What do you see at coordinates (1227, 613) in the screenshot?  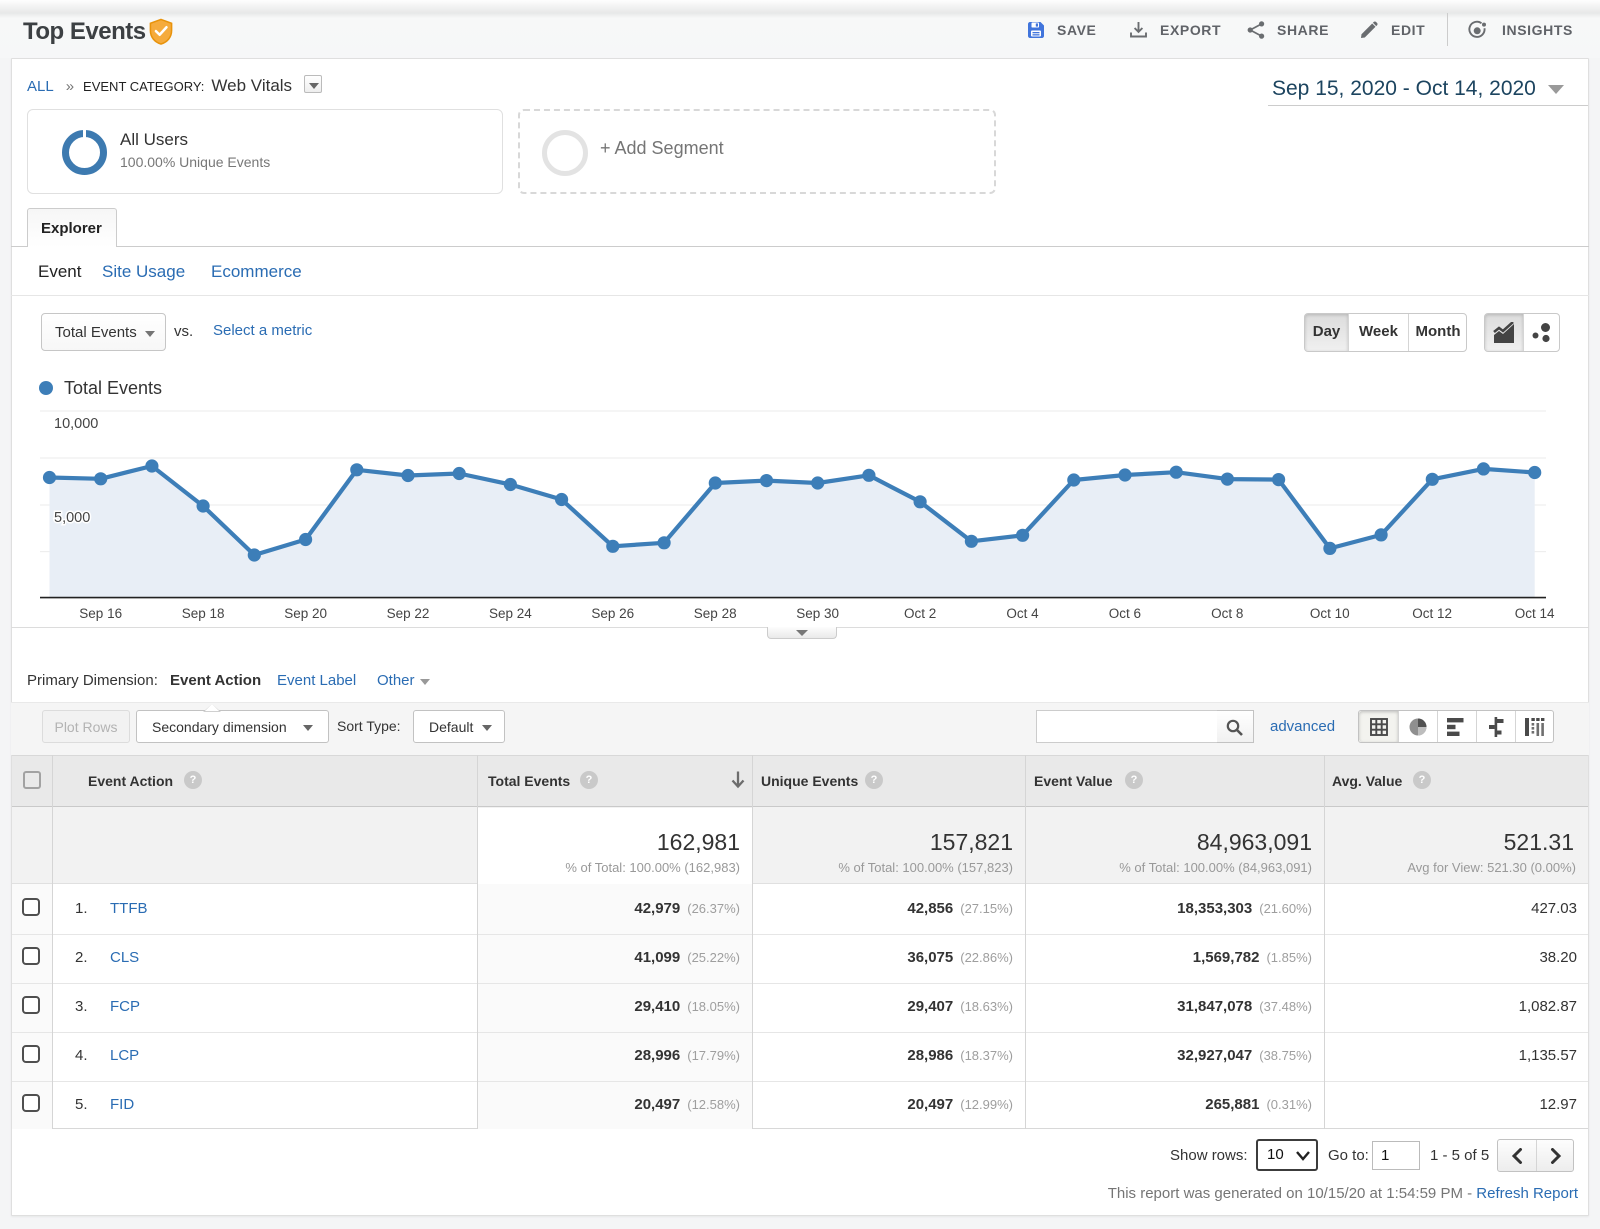 I see `svg-text: Oct 8` at bounding box center [1227, 613].